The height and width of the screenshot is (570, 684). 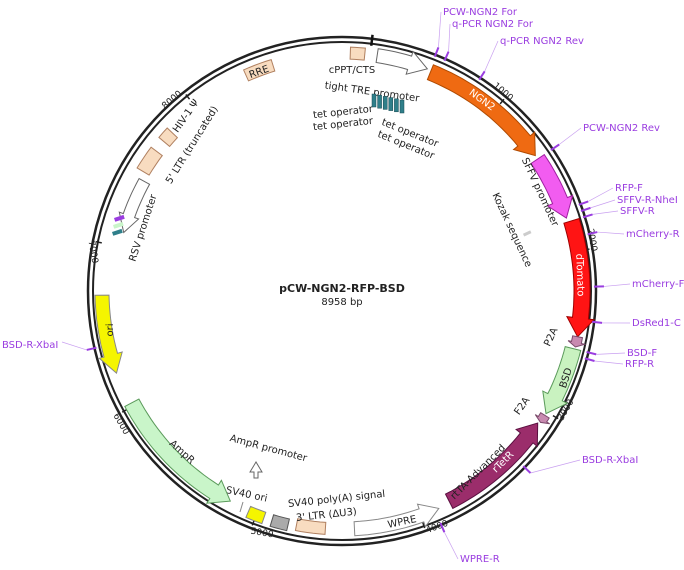 What do you see at coordinates (658, 284) in the screenshot?
I see `primer-label: mCherry-F` at bounding box center [658, 284].